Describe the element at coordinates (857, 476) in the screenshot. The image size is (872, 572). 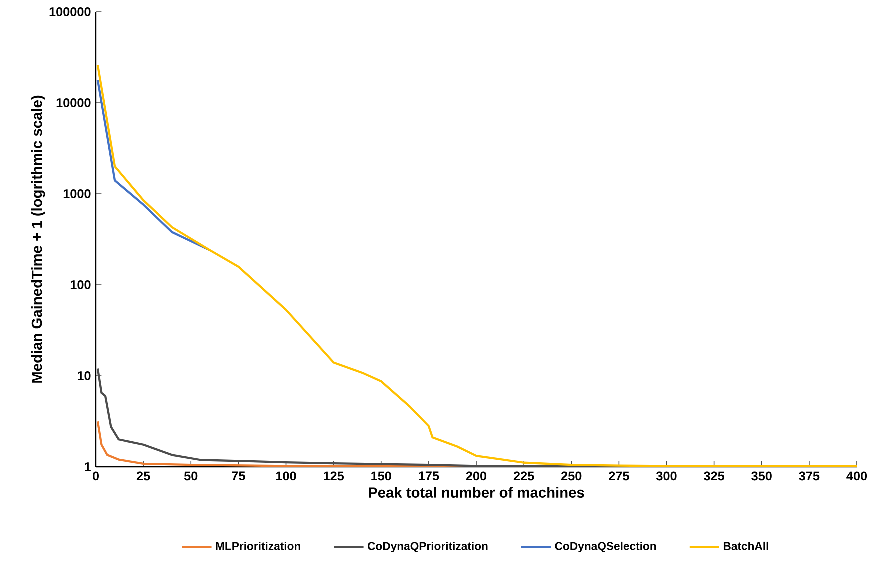
I see `x-tick-label: 400` at that location.